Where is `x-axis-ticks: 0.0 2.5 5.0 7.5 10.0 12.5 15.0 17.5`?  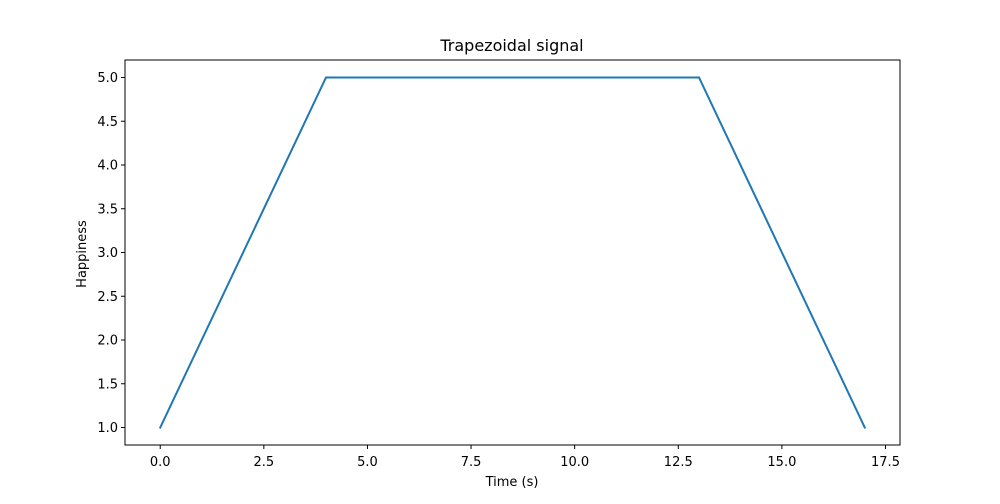 x-axis-ticks: 0.0 2.5 5.0 7.5 10.0 12.5 15.0 17.5 is located at coordinates (525, 457).